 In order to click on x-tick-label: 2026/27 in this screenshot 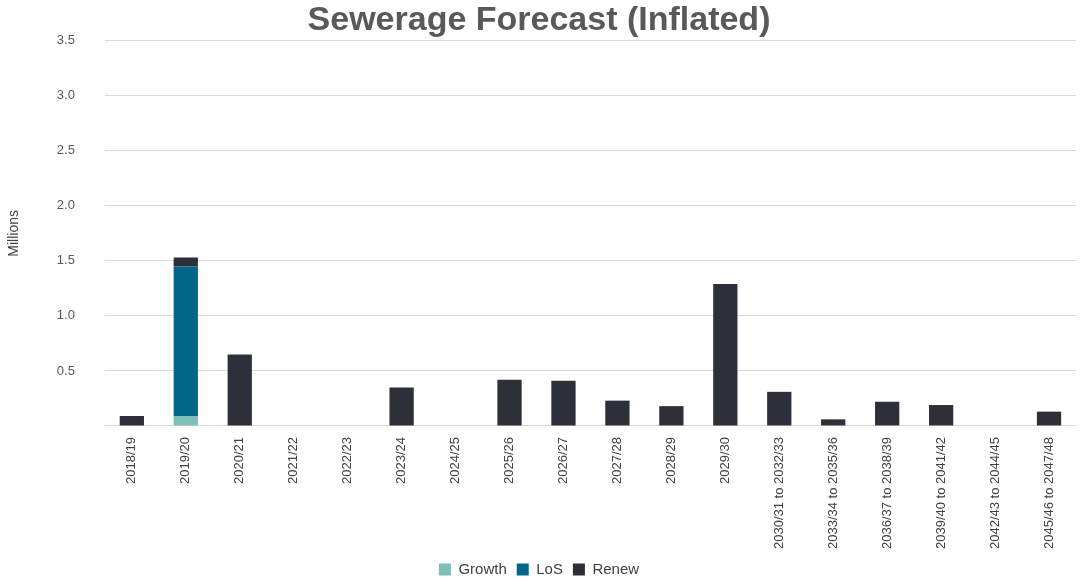, I will do `click(563, 460)`.